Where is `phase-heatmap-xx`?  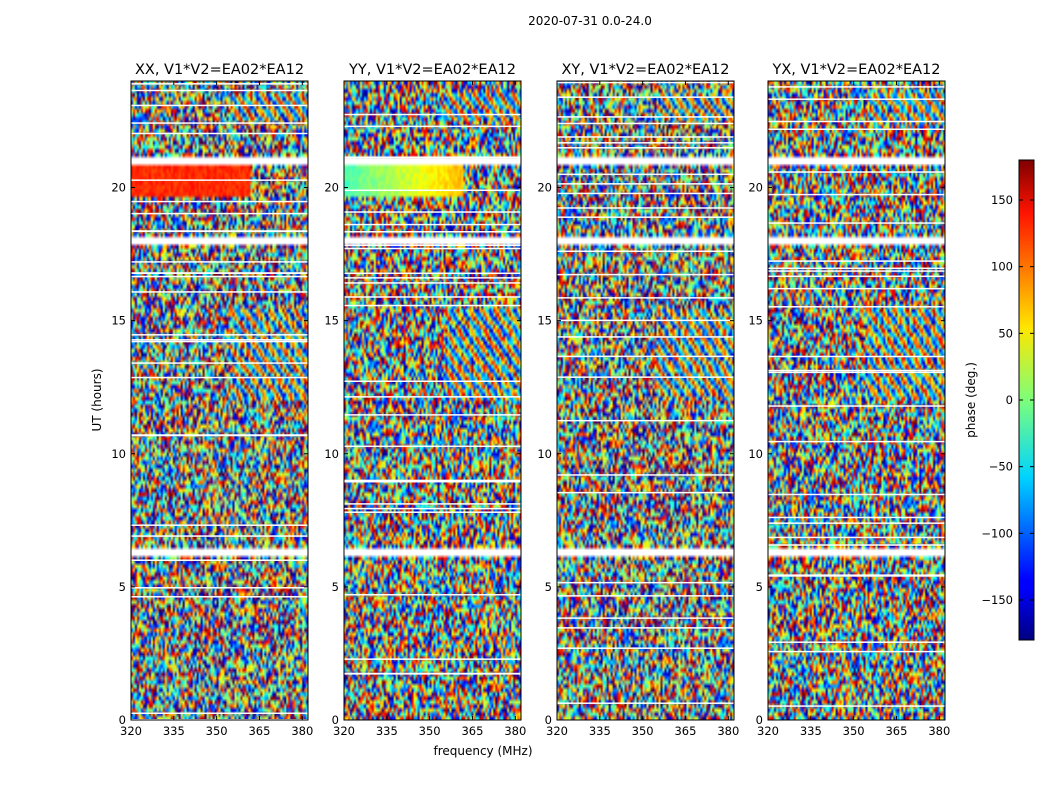
phase-heatmap-xx is located at coordinates (219, 400).